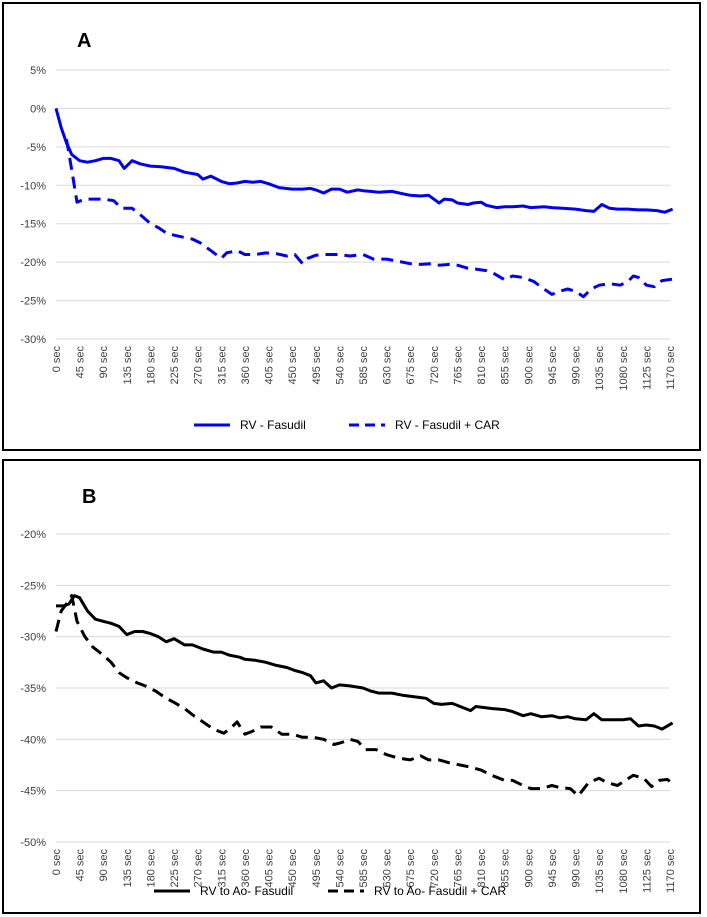 The width and height of the screenshot is (707, 917). What do you see at coordinates (33, 186) in the screenshot?
I see `y-tick-label: -10%` at bounding box center [33, 186].